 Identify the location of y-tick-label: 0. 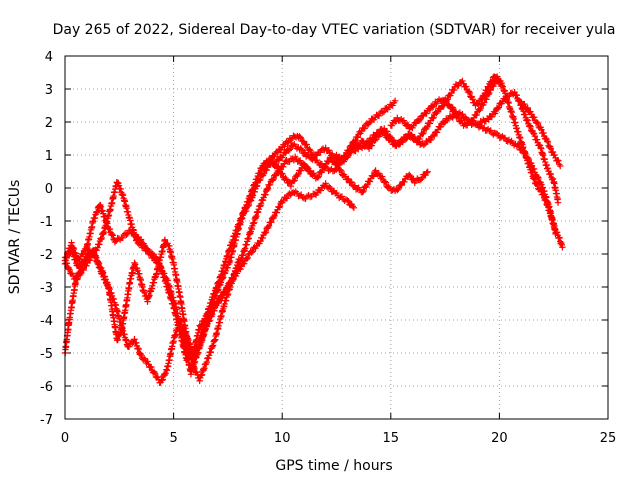
(49, 189).